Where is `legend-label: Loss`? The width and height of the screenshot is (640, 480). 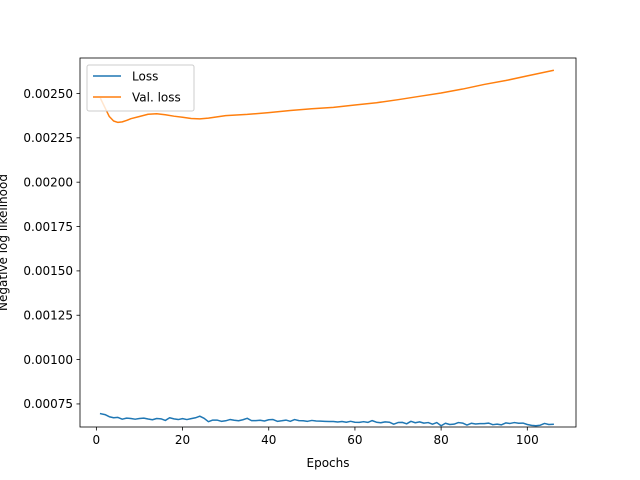
legend-label: Loss is located at coordinates (145, 77).